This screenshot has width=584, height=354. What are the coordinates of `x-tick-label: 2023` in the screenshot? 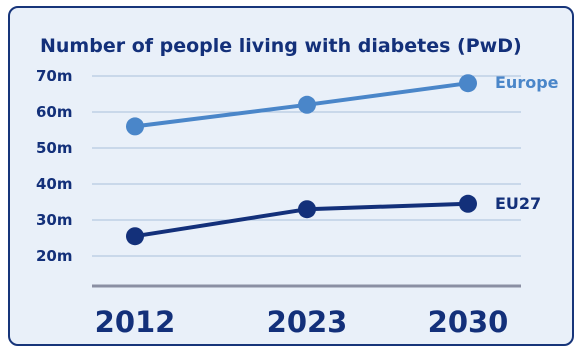 It's located at (307, 322).